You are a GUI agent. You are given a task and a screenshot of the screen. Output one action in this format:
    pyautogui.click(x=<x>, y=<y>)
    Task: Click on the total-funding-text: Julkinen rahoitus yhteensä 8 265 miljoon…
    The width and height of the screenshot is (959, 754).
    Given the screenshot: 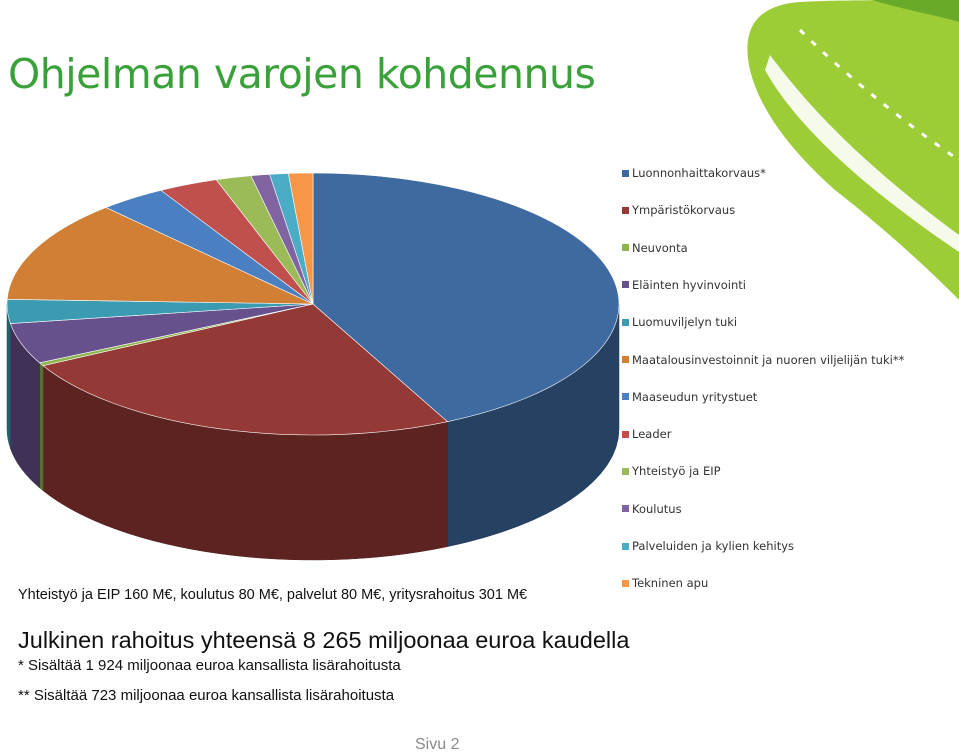 What is the action you would take?
    pyautogui.click(x=324, y=640)
    